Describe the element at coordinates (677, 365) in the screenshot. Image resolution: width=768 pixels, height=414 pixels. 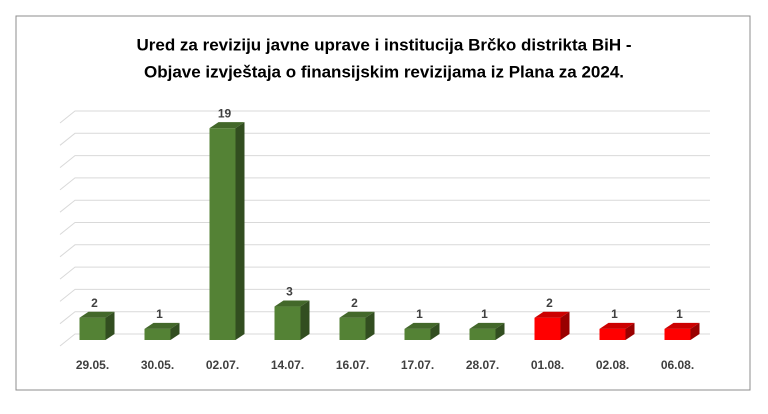
I see `x-tick-label: 06.08.` at that location.